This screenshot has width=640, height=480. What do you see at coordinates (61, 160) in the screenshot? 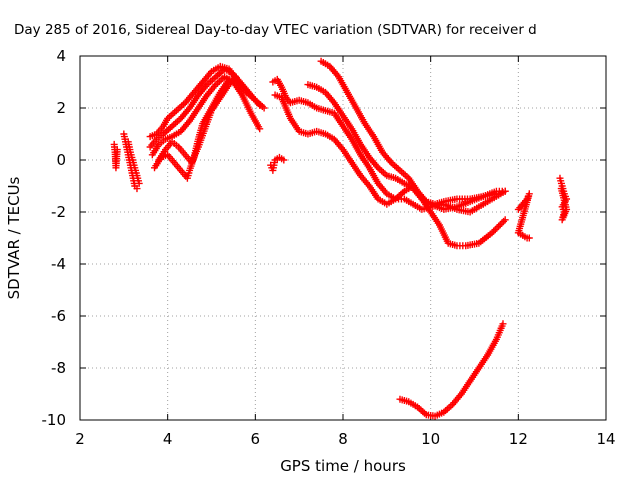
I see `y-tick-label: 0` at bounding box center [61, 160].